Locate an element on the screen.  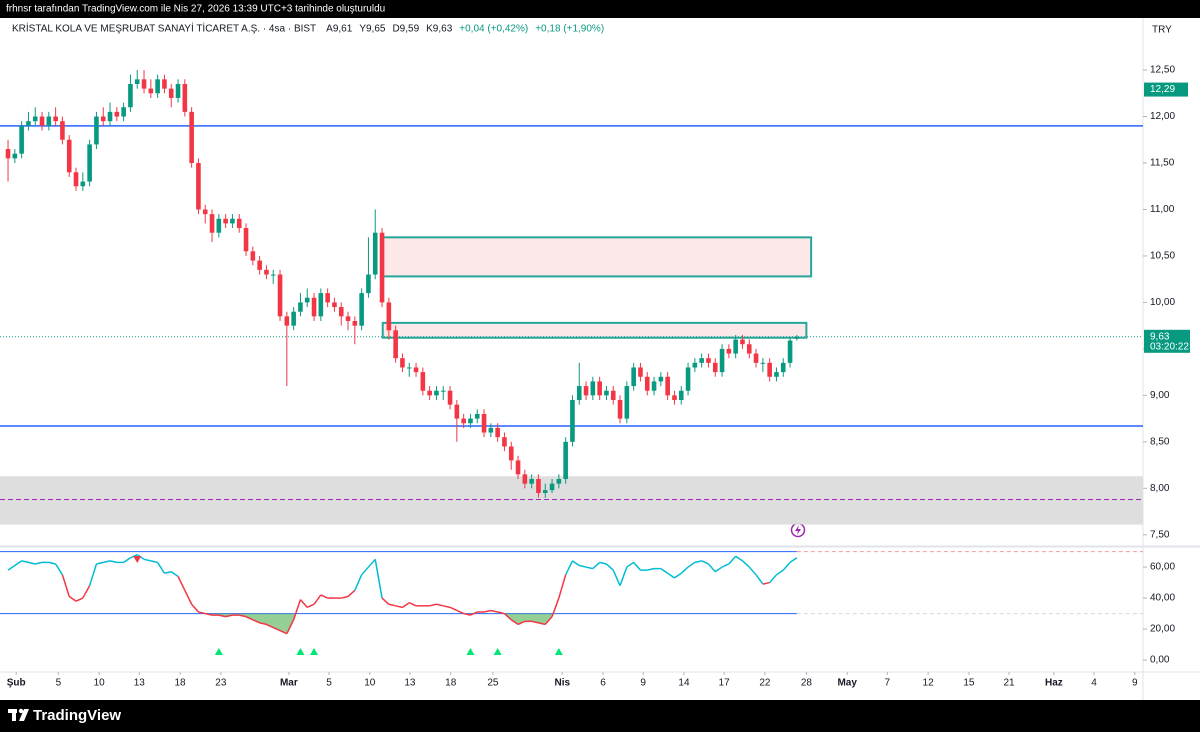
x-tick-label: May is located at coordinates (847, 683).